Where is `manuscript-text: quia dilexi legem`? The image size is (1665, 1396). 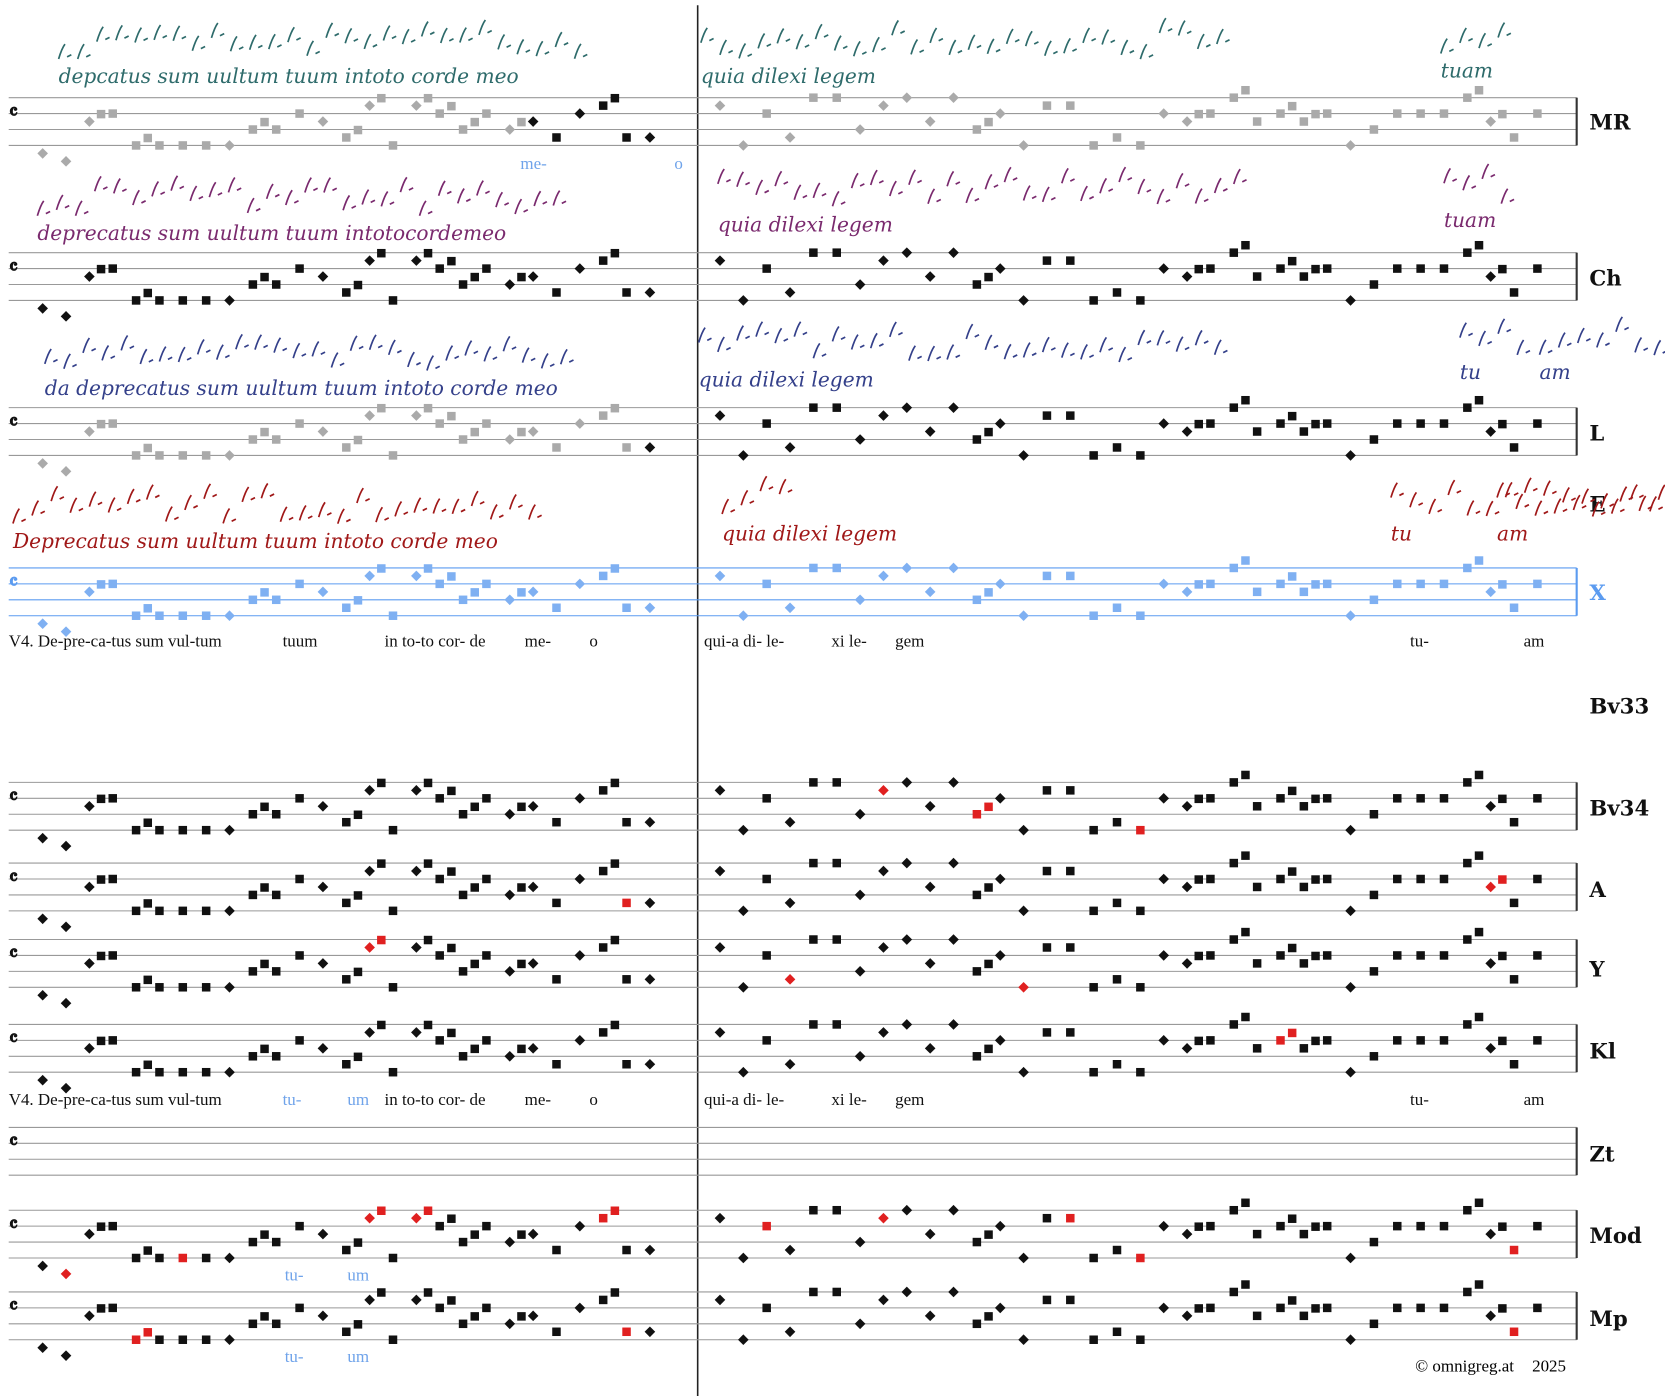 manuscript-text: quia dilexi legem is located at coordinates (809, 533).